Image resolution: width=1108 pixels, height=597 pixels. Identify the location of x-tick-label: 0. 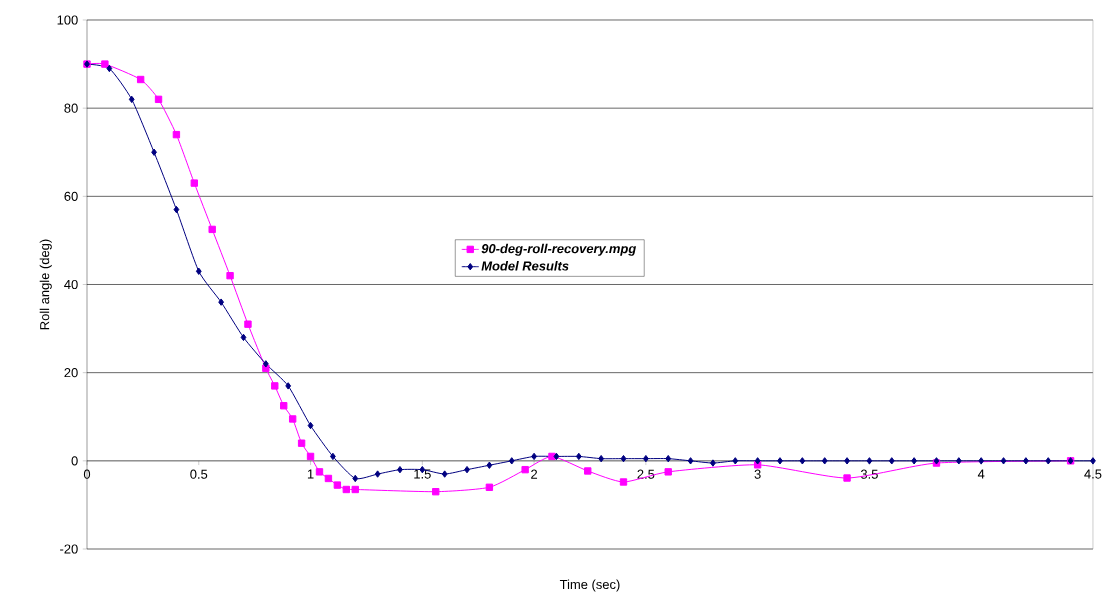
(87, 474).